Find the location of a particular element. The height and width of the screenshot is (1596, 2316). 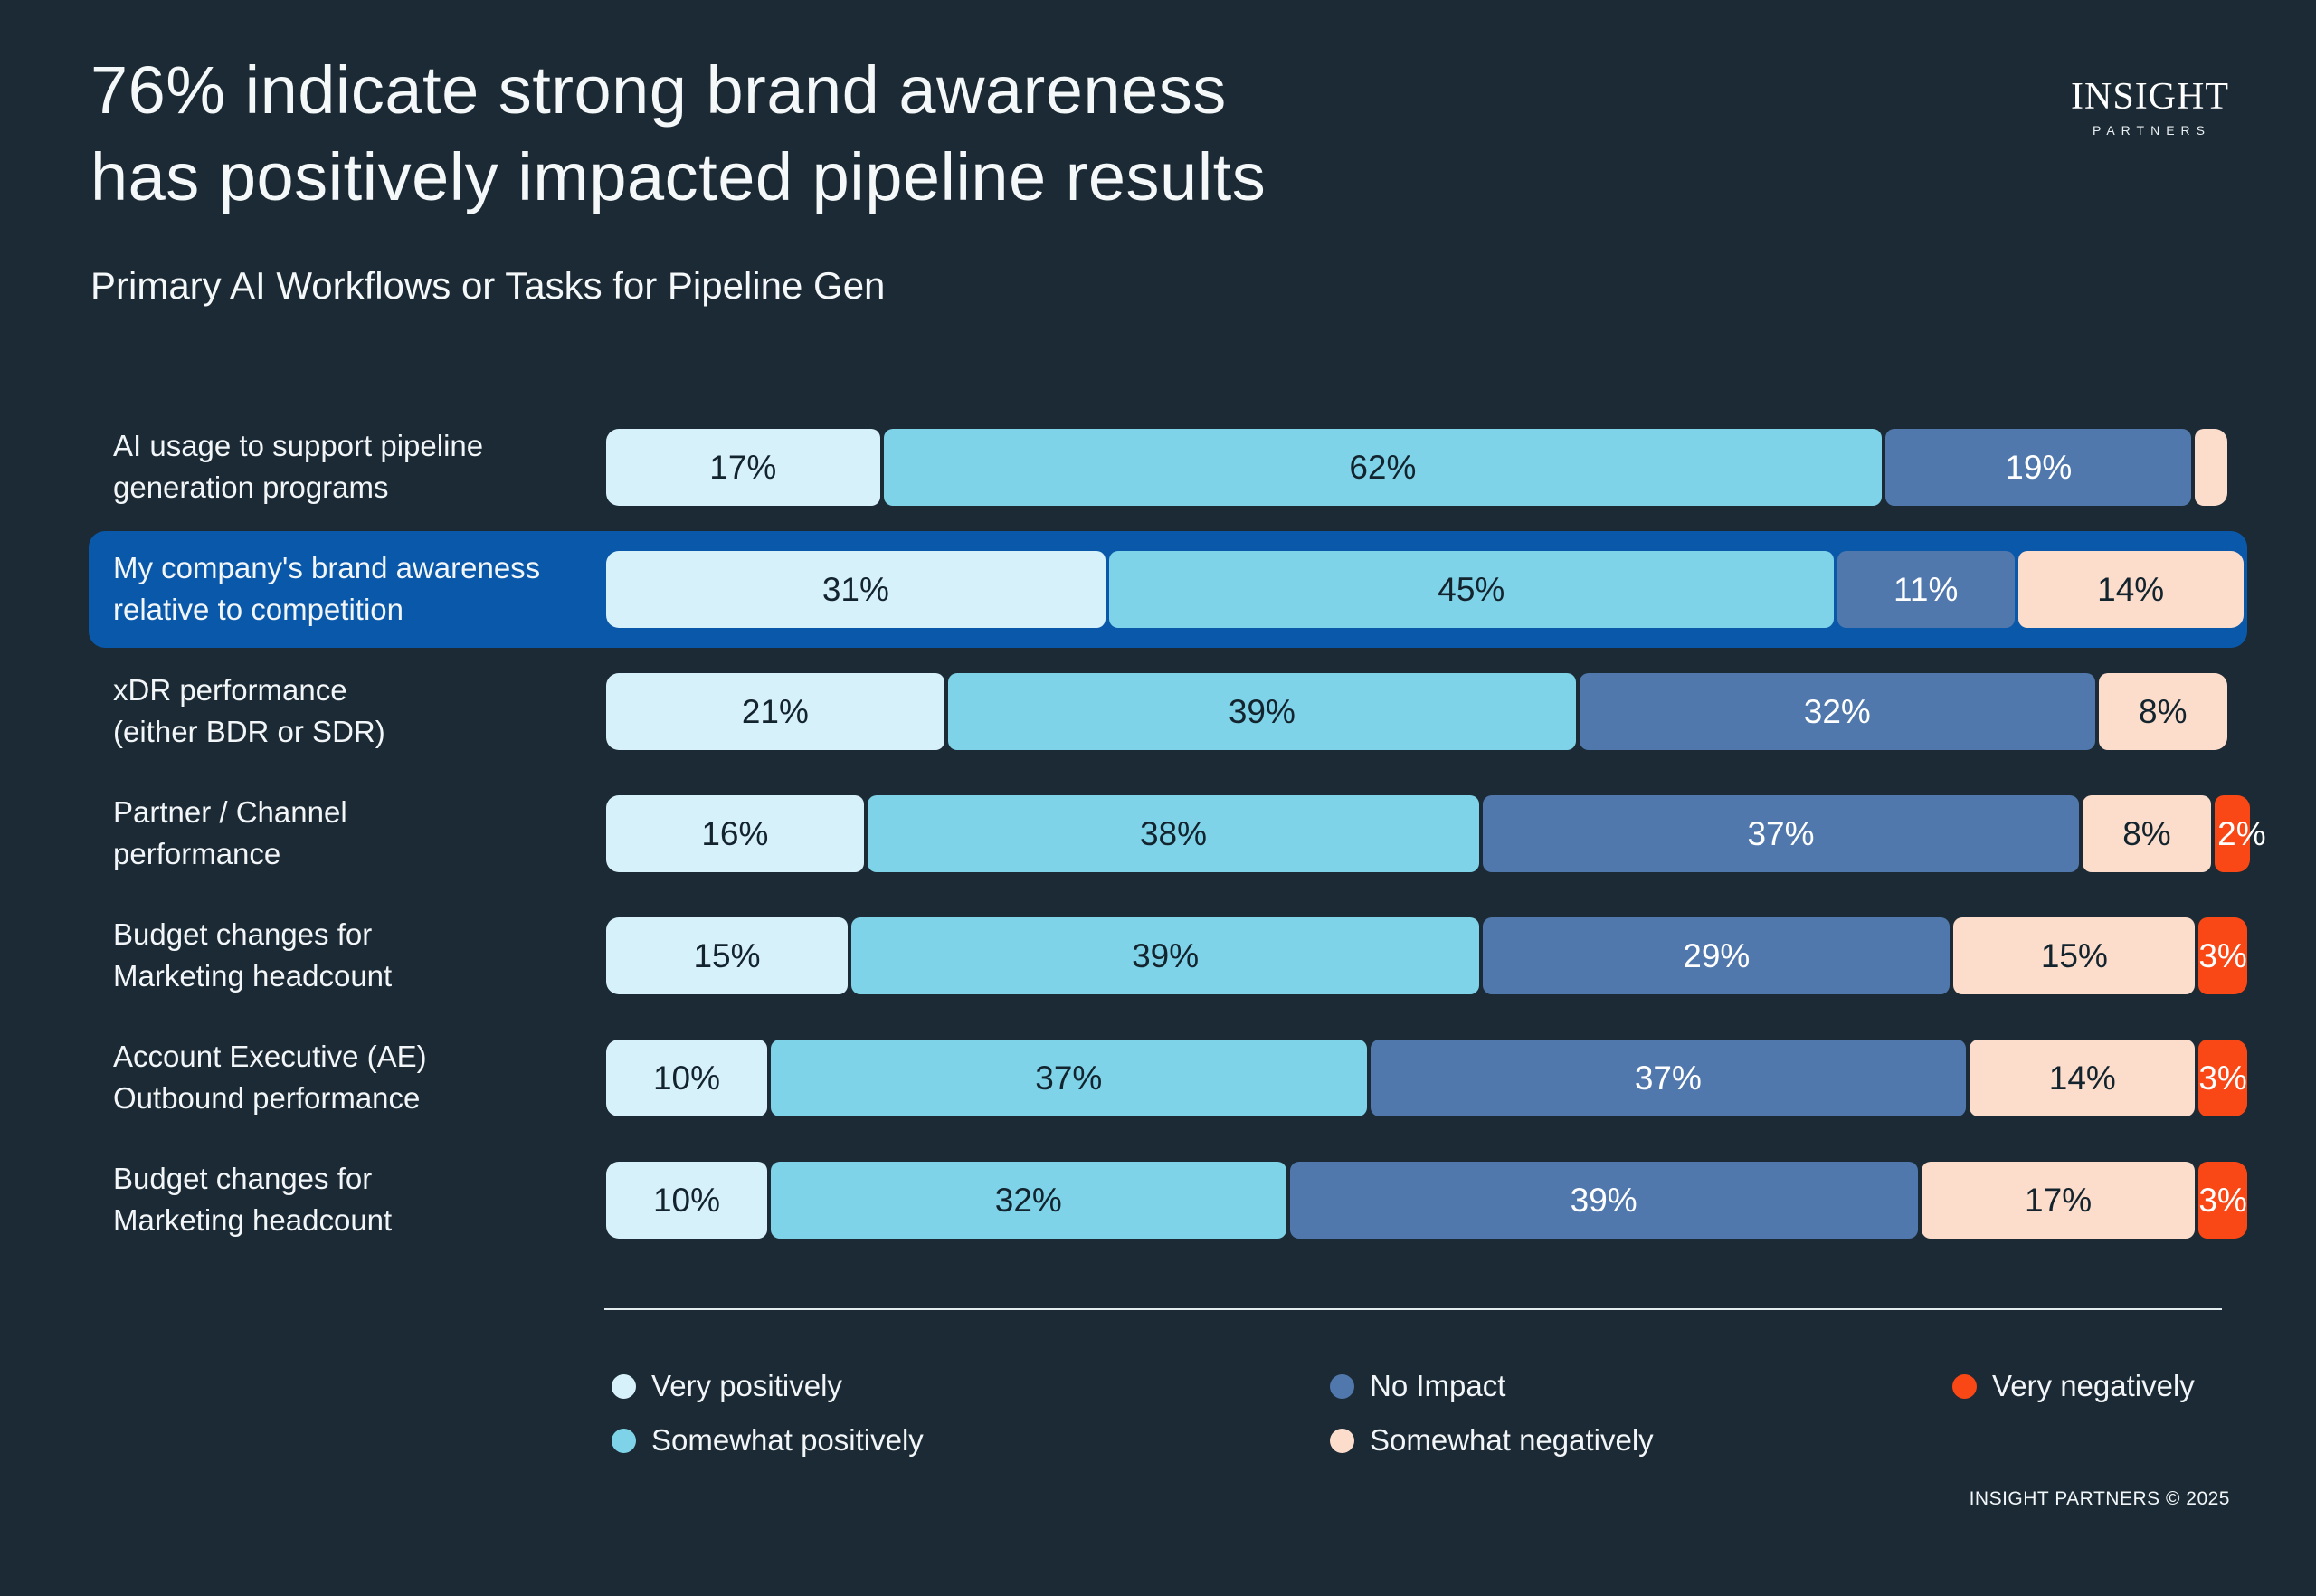

segment-value-label: 11% is located at coordinates (1927, 589).